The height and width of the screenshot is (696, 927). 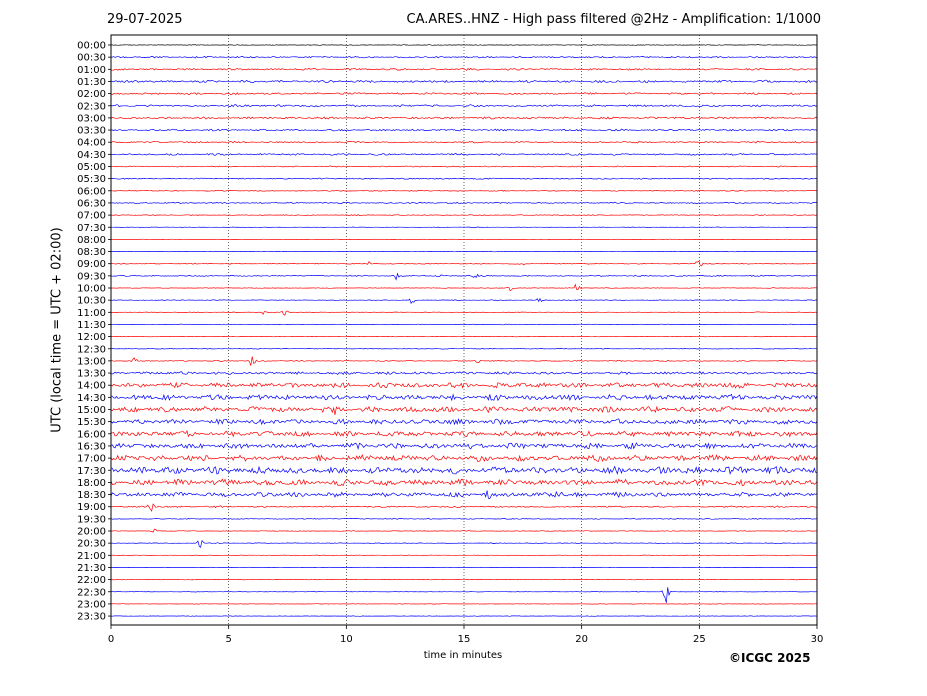 I want to click on y-tick-label: 05:00, so click(x=91, y=167).